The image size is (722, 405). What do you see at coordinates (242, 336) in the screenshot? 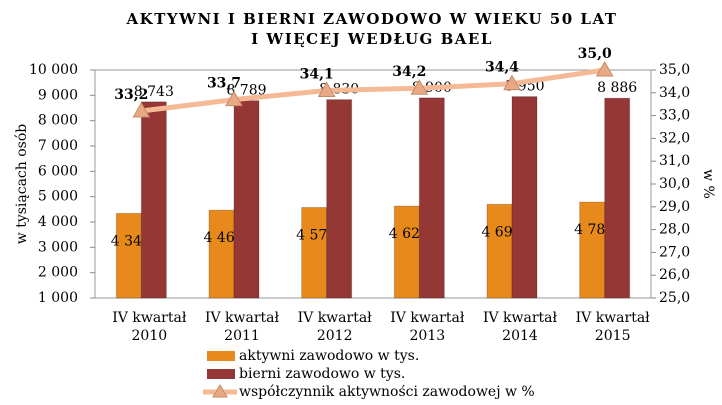
I see `x-tick-label: 2011` at bounding box center [242, 336].